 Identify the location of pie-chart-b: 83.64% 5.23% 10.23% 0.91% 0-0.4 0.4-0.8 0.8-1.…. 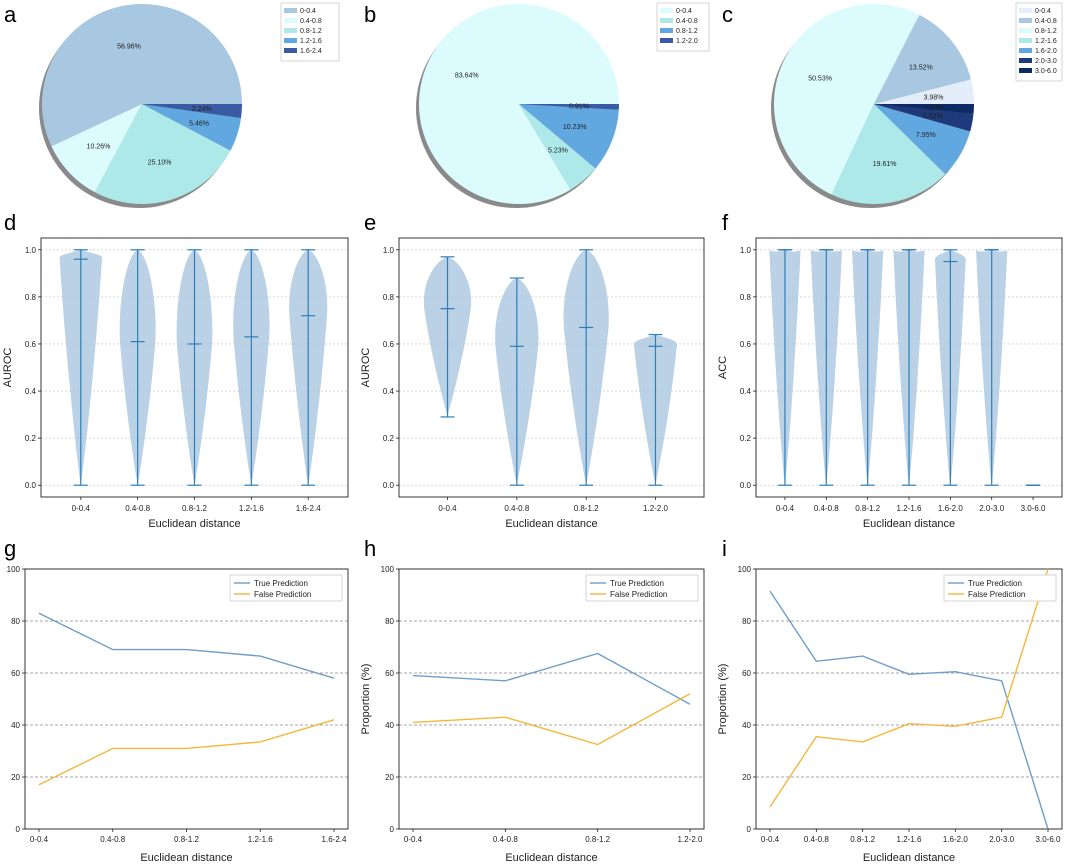
(563, 105).